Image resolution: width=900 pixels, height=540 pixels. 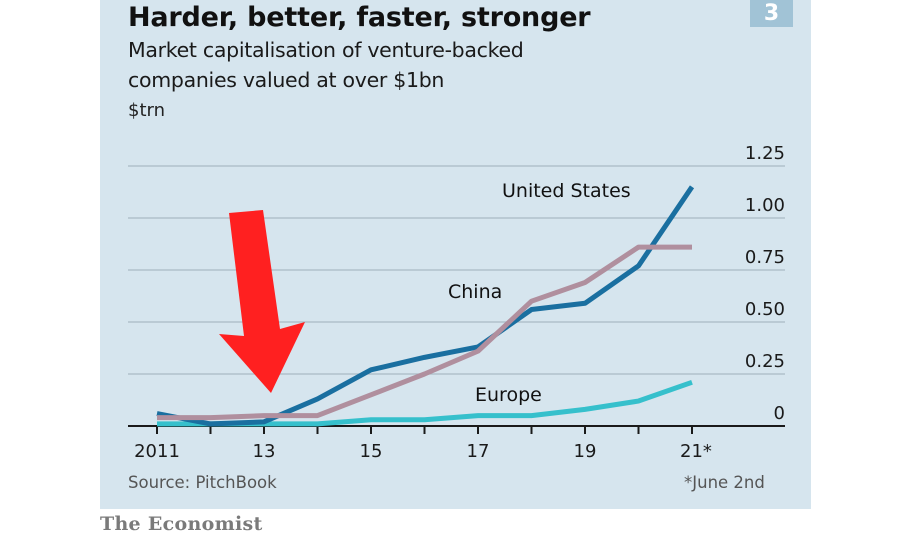 I want to click on x-tick-label: 21*, so click(x=696, y=451).